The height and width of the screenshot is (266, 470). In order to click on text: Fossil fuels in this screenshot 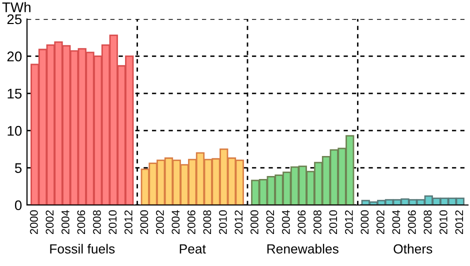, I will do `click(82, 249)`.